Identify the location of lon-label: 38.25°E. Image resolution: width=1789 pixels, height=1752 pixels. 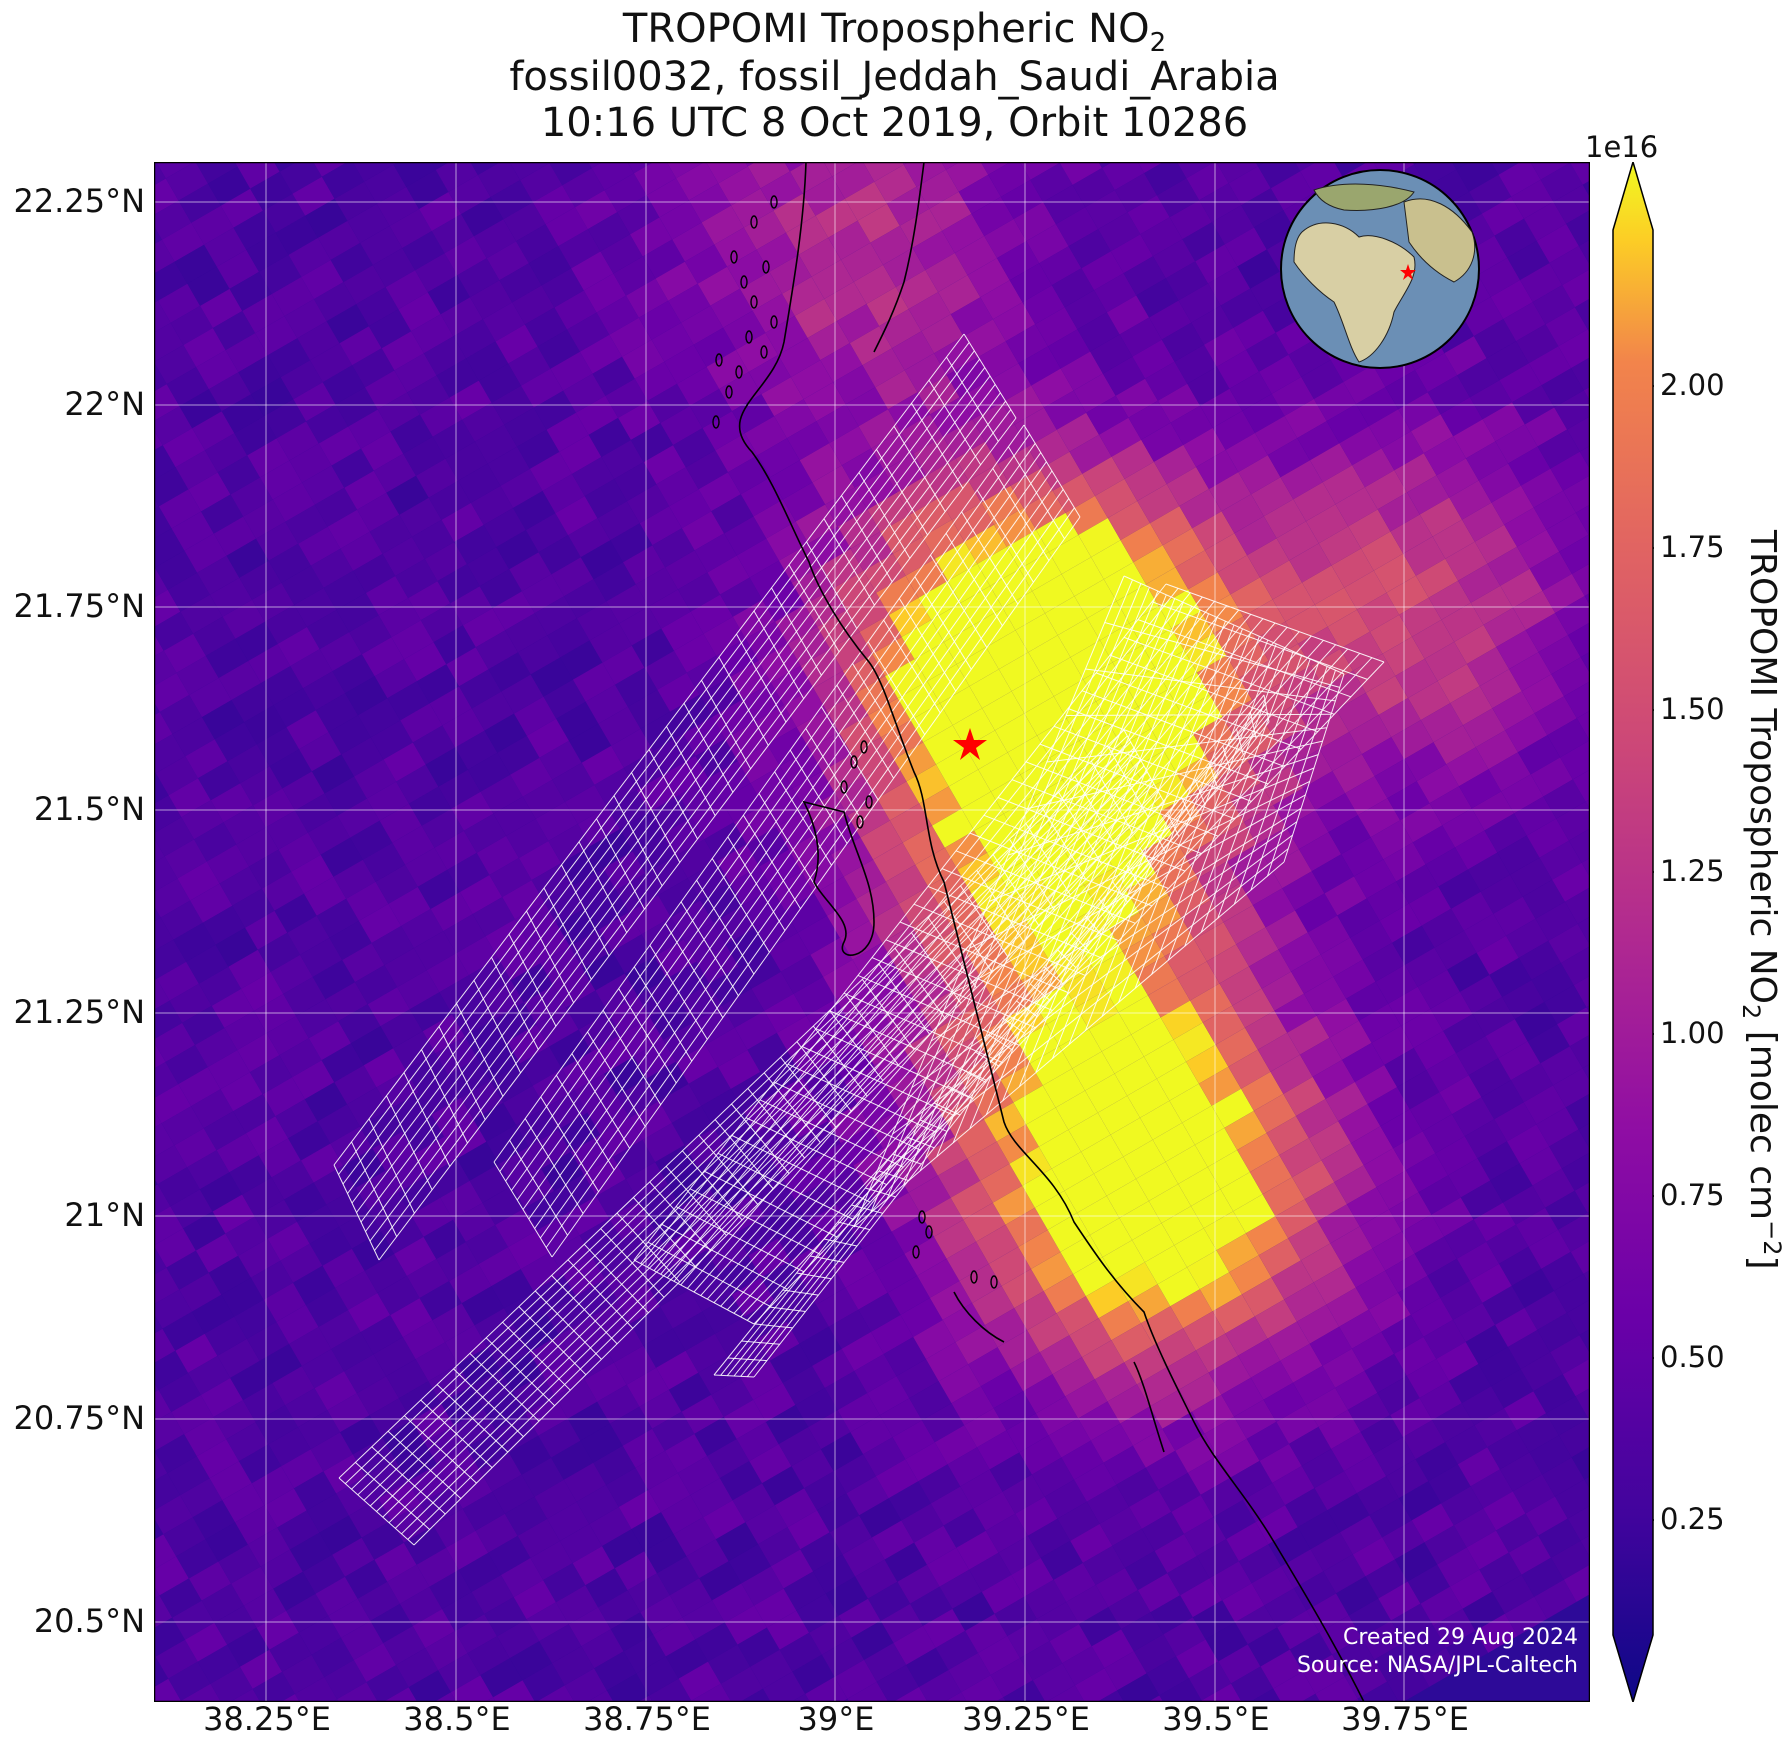
(267, 1719).